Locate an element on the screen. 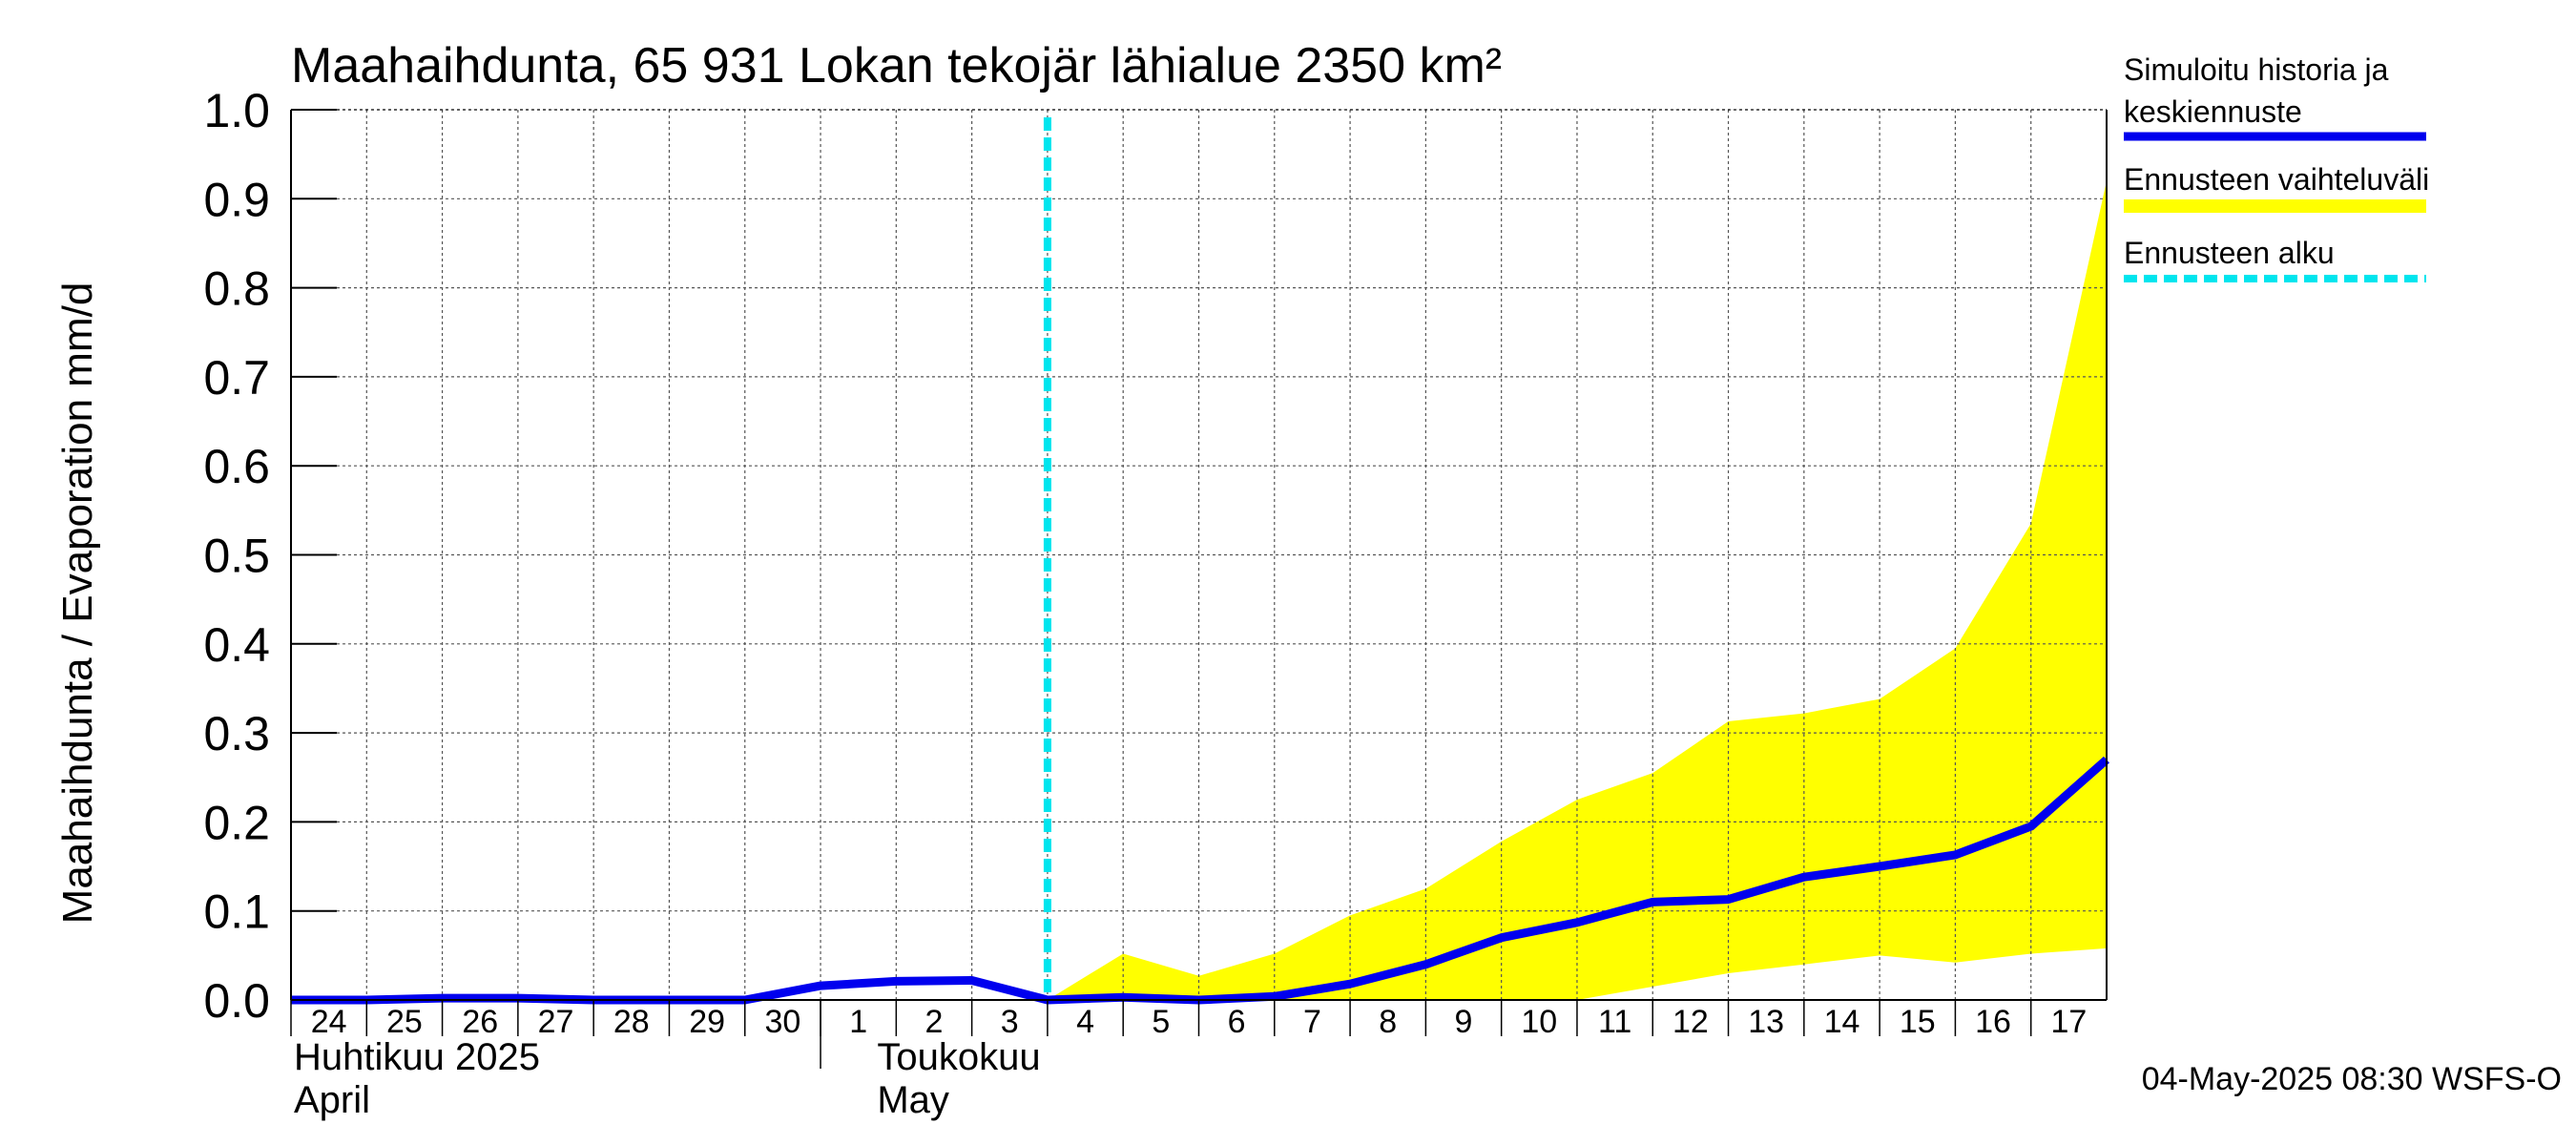 The height and width of the screenshot is (1145, 2576). x-tick-label: 24 is located at coordinates (329, 1022).